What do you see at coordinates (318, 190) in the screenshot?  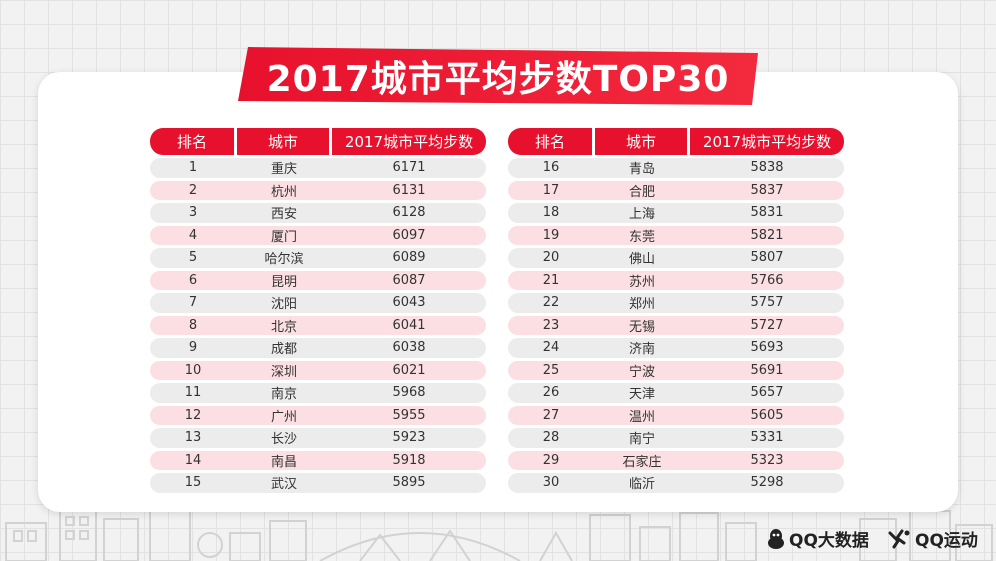 I see `table-row: 2 杭州 6131` at bounding box center [318, 190].